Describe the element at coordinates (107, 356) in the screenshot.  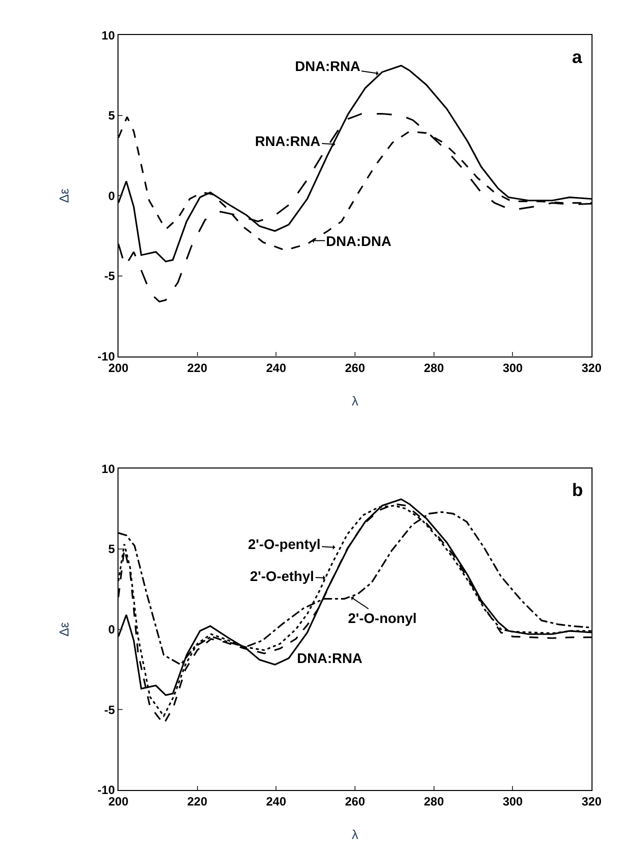
I see `y-tick-label: -10` at that location.